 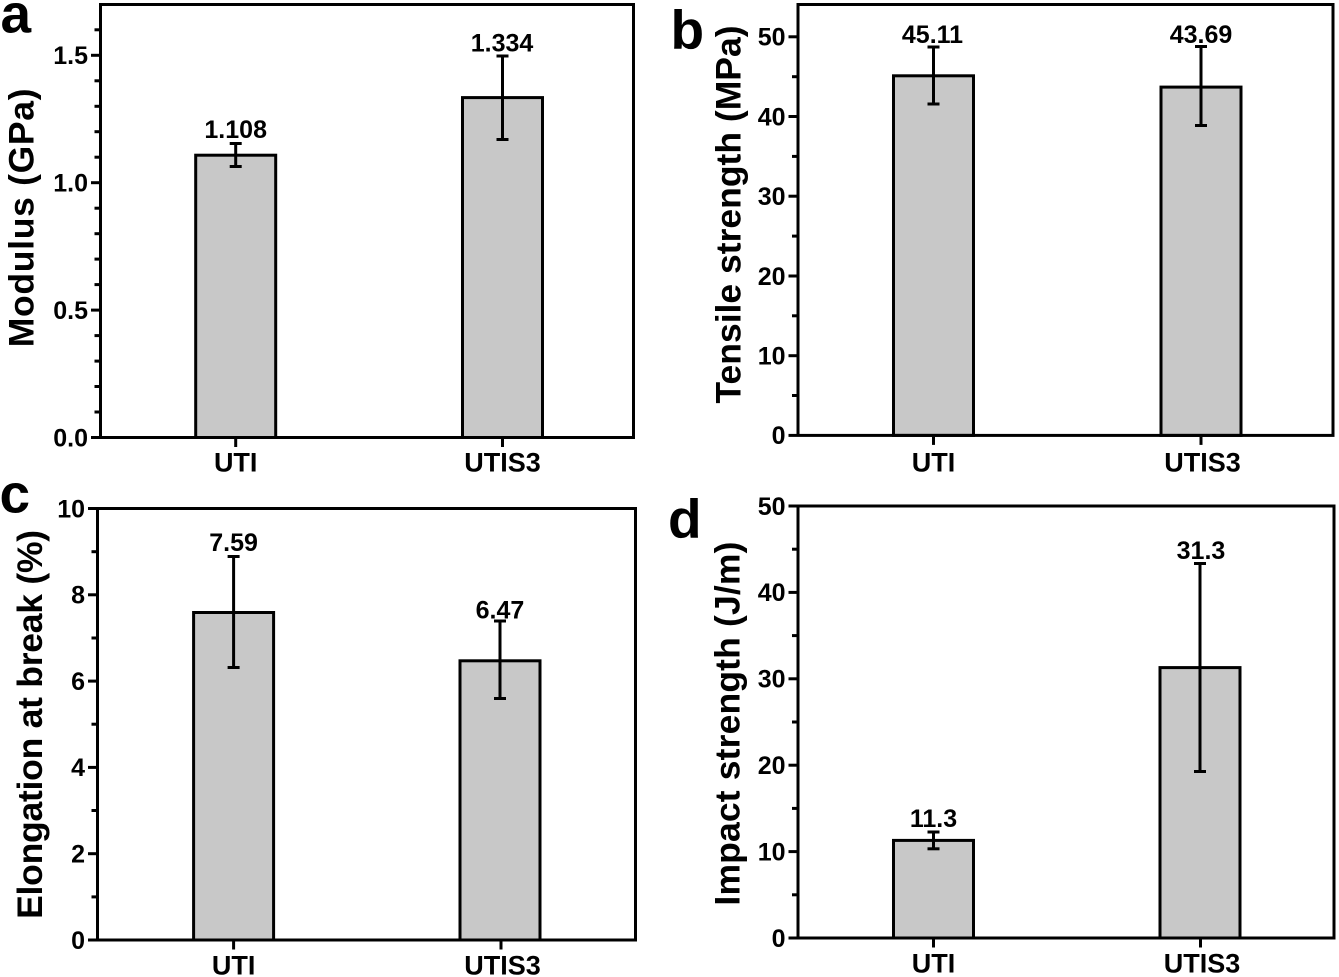 I want to click on svg-text: 6.47, so click(x=500, y=610).